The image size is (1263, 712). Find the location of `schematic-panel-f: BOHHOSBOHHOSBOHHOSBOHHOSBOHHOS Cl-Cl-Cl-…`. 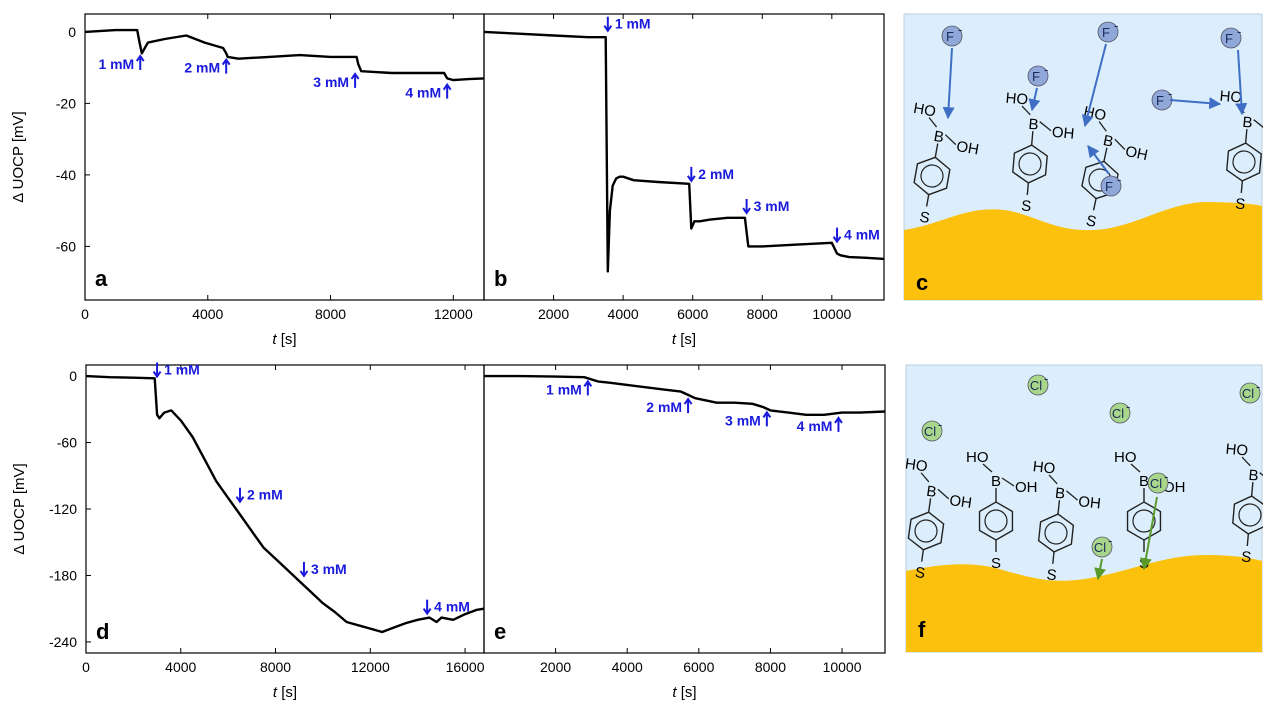

schematic-panel-f: BOHHOSBOHHOSBOHHOSBOHHOSBOHHOS Cl-Cl-Cl-… is located at coordinates (1083, 508).